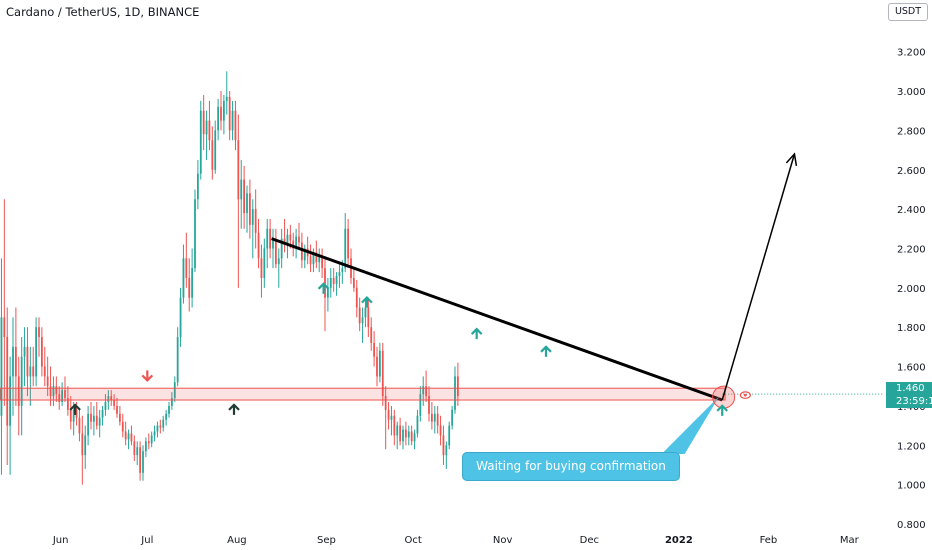 The height and width of the screenshot is (550, 932). Describe the element at coordinates (791, 159) in the screenshot. I see `projection-arrow-head` at that location.